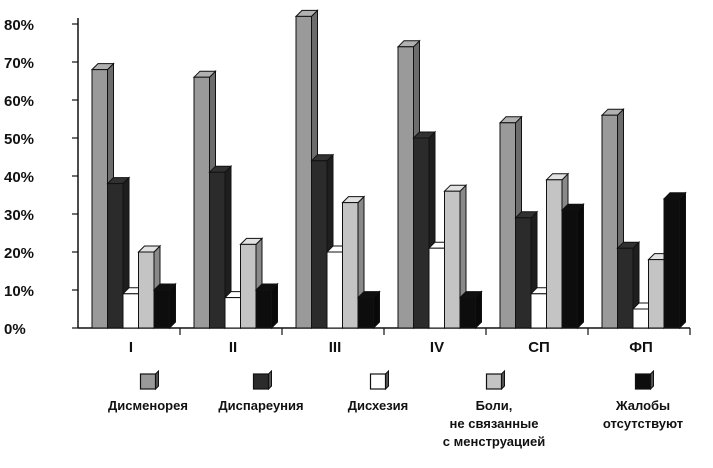 The width and height of the screenshot is (713, 468). What do you see at coordinates (261, 391) in the screenshot?
I see `legend-item-2: Диспареуния` at bounding box center [261, 391].